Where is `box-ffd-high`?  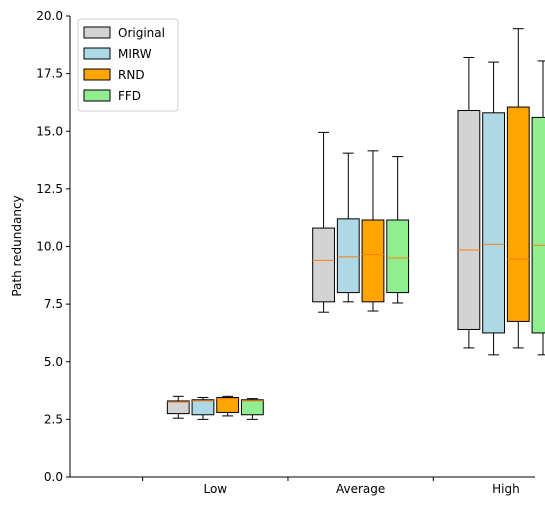
box-ffd-high is located at coordinates (538, 208).